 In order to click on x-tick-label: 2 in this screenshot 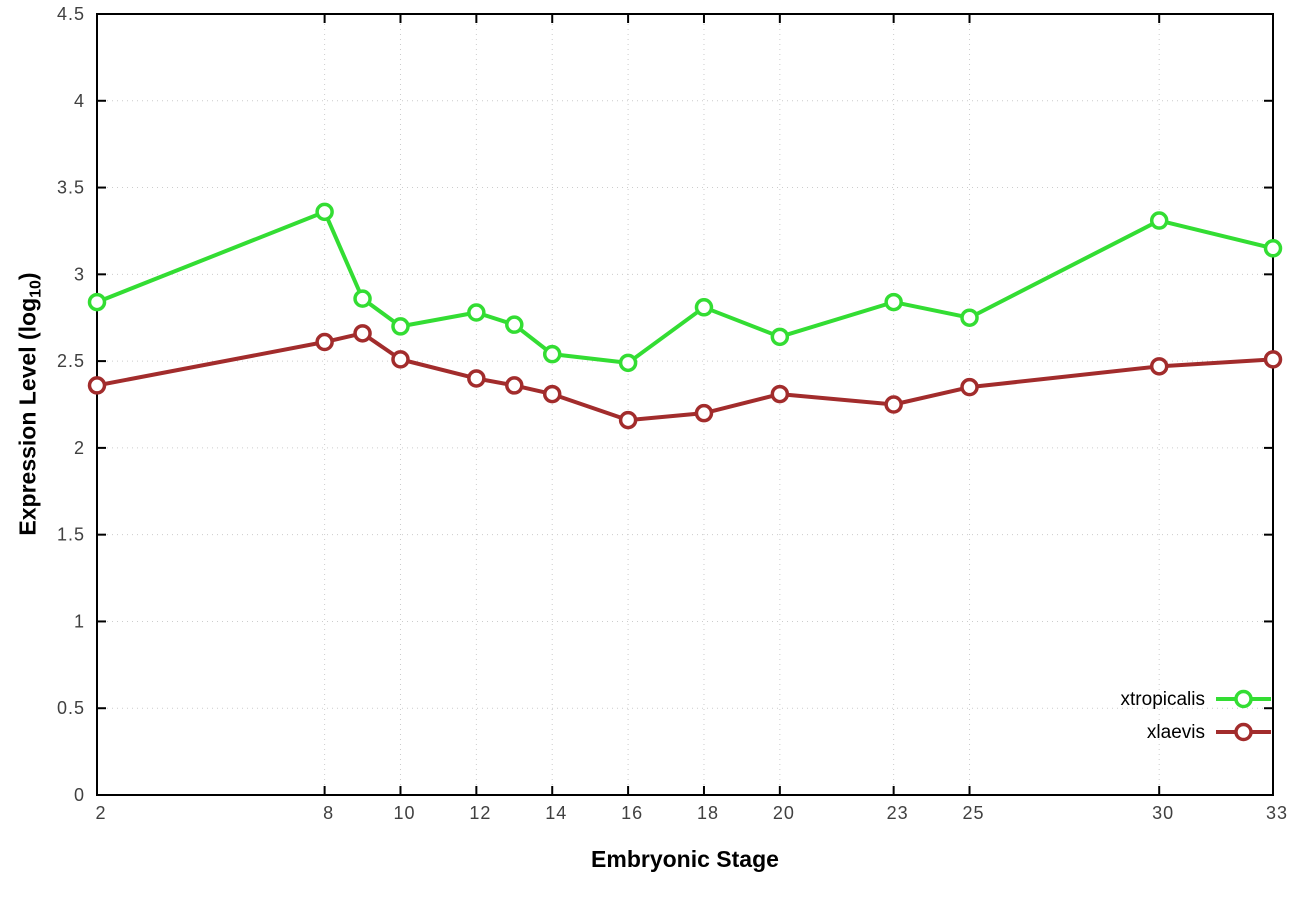, I will do `click(100, 813)`.